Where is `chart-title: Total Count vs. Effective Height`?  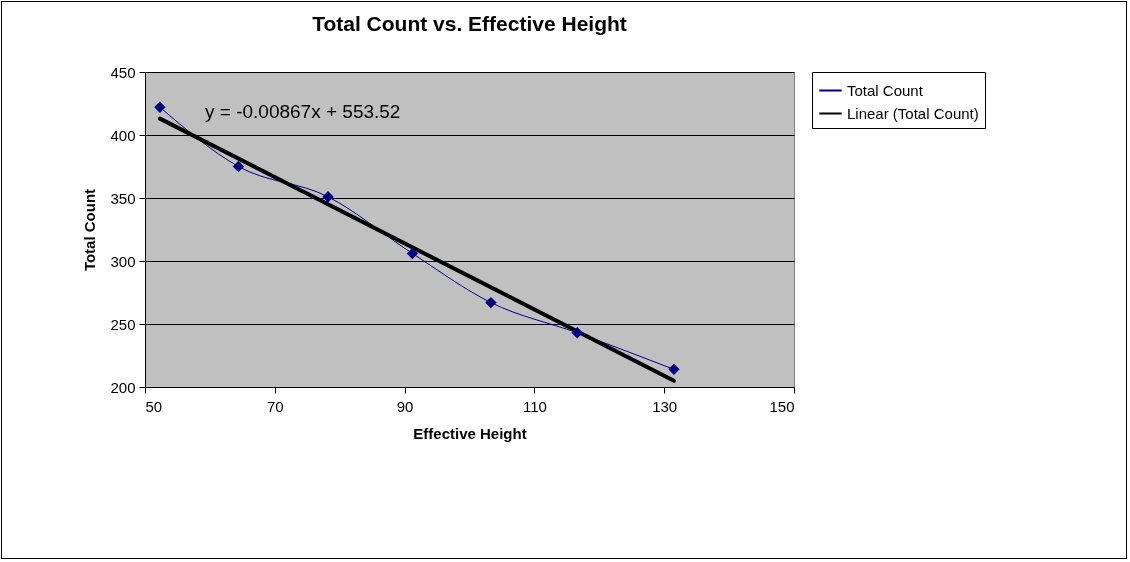 chart-title: Total Count vs. Effective Height is located at coordinates (469, 23).